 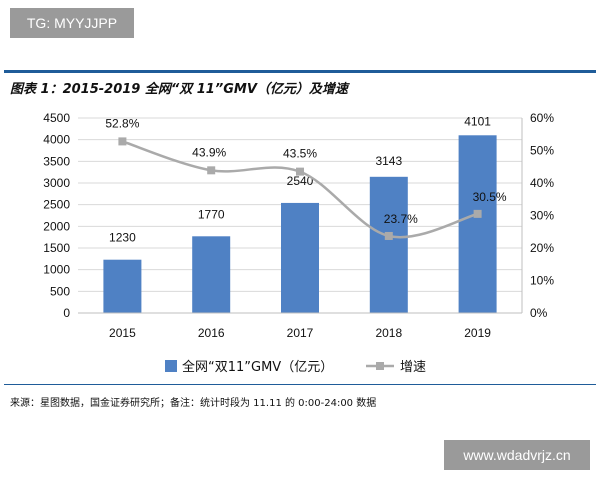 I want to click on x-tick-label: 2019, so click(x=477, y=333).